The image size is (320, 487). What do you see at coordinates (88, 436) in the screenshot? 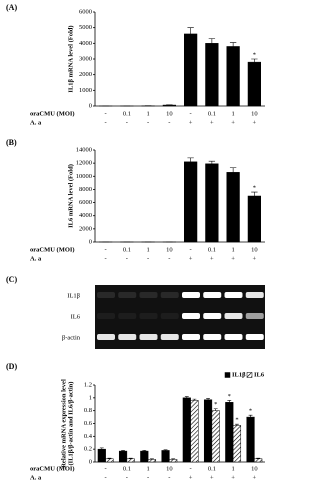
I see `y-tick-label: 0.4` at bounding box center [88, 436].